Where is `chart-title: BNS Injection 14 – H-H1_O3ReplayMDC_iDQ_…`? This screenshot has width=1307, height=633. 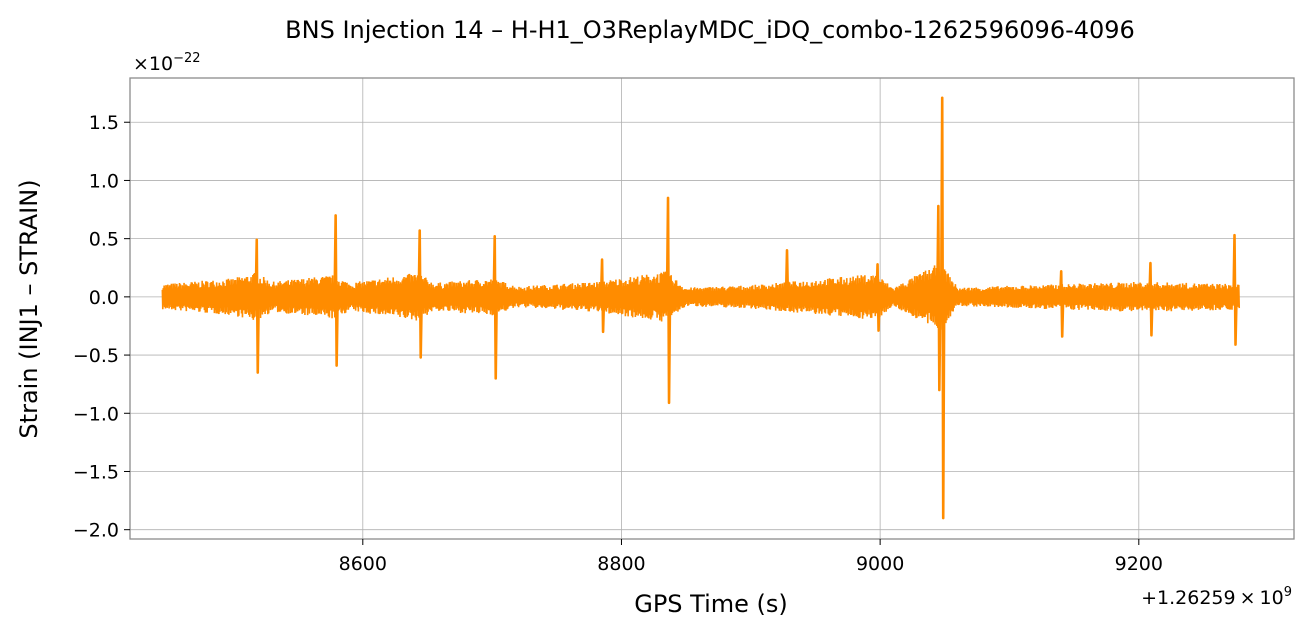 chart-title: BNS Injection 14 – H-H1_O3ReplayMDC_iDQ_… is located at coordinates (710, 30).